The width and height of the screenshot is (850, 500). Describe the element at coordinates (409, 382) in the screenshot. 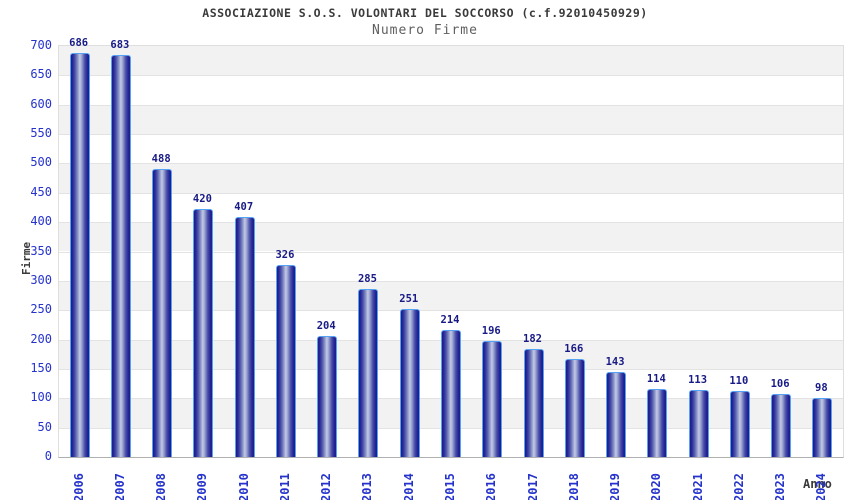

I see `bar-2014` at that location.